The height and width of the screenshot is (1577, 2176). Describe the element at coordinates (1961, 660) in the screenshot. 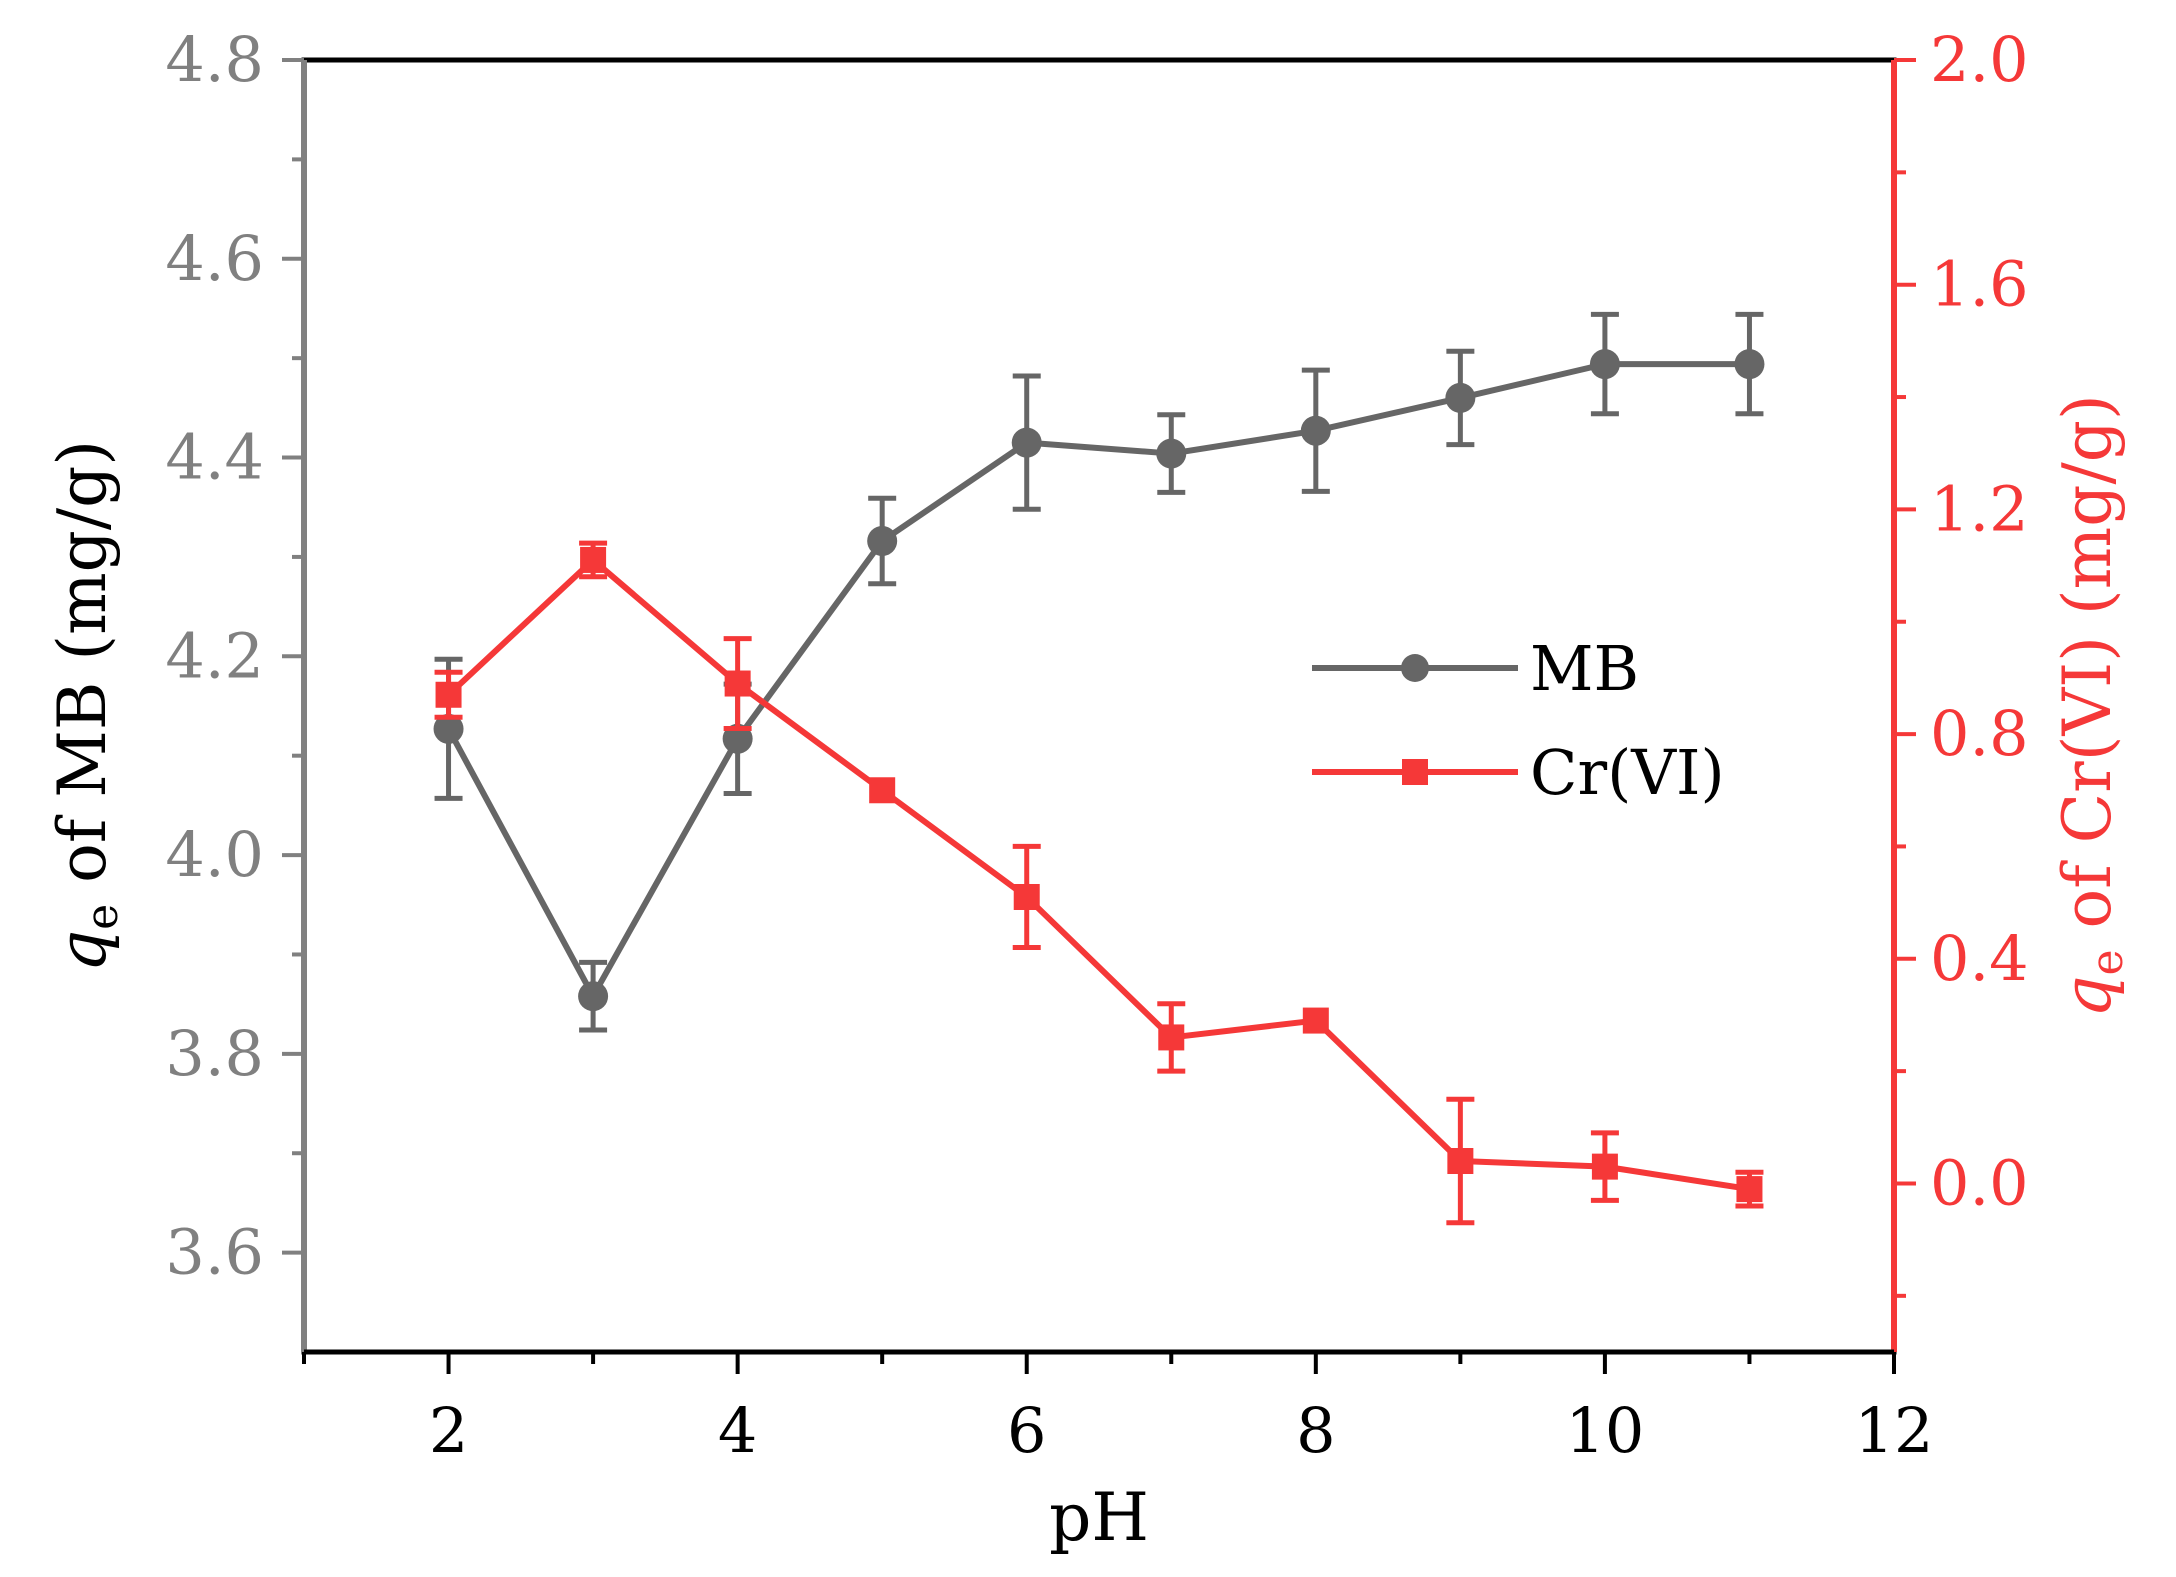

I see `y-right-ticks: 0.0 0.4 0.8 1.2 1.6 2.0` at that location.